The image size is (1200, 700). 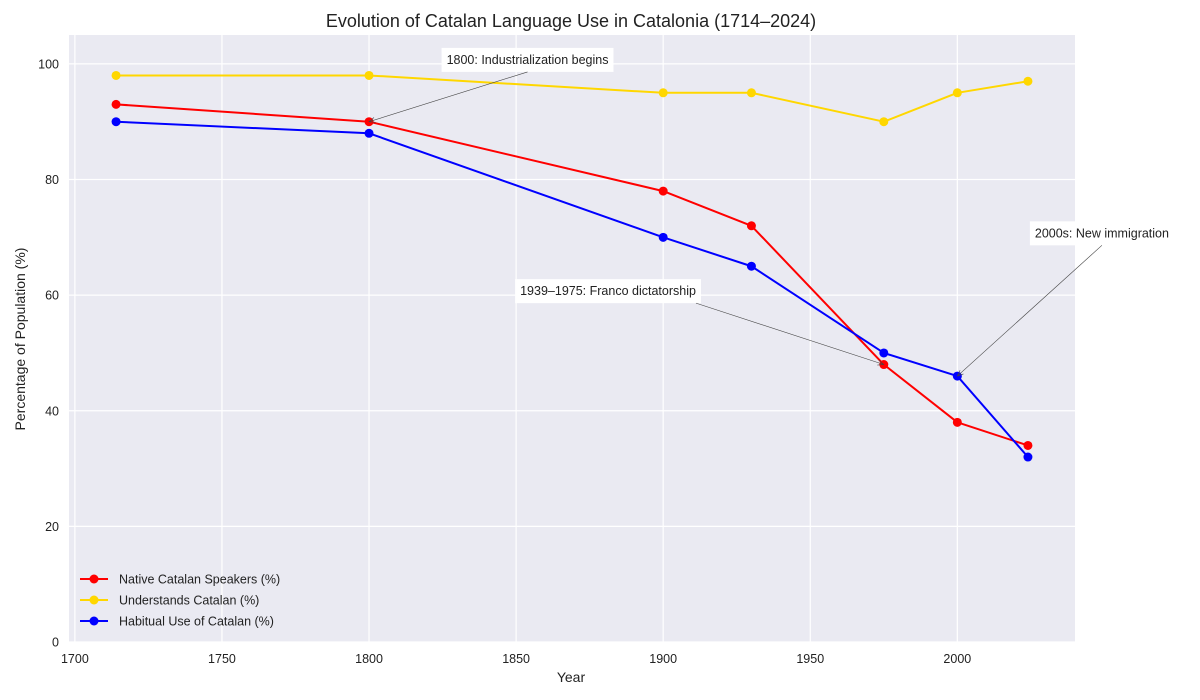 What do you see at coordinates (663, 659) in the screenshot?
I see `x-tick-label: 1900` at bounding box center [663, 659].